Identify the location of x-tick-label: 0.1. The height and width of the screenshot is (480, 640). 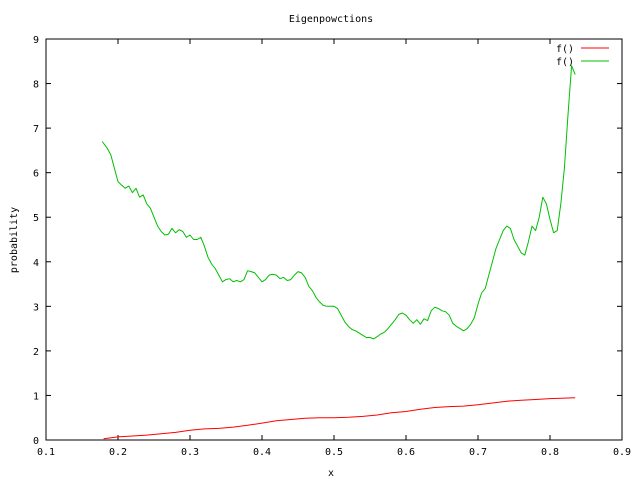
(46, 452).